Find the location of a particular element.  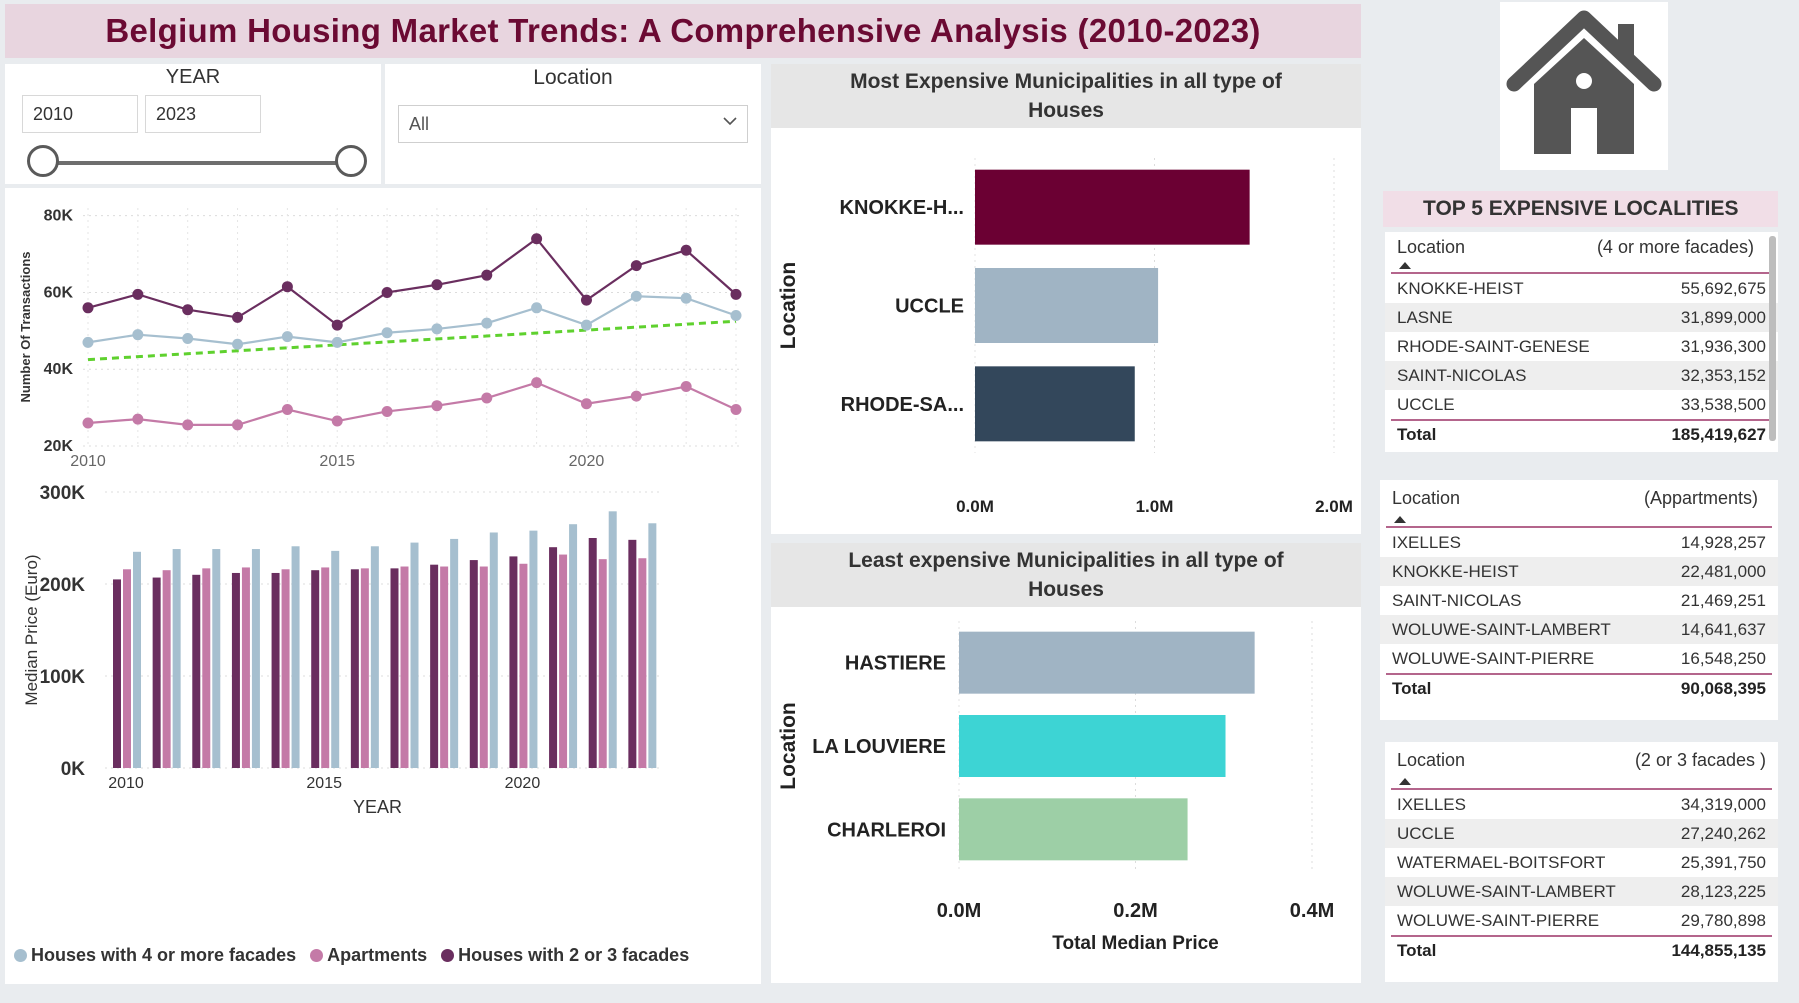

bar-rhode-sa- is located at coordinates (1055, 404).